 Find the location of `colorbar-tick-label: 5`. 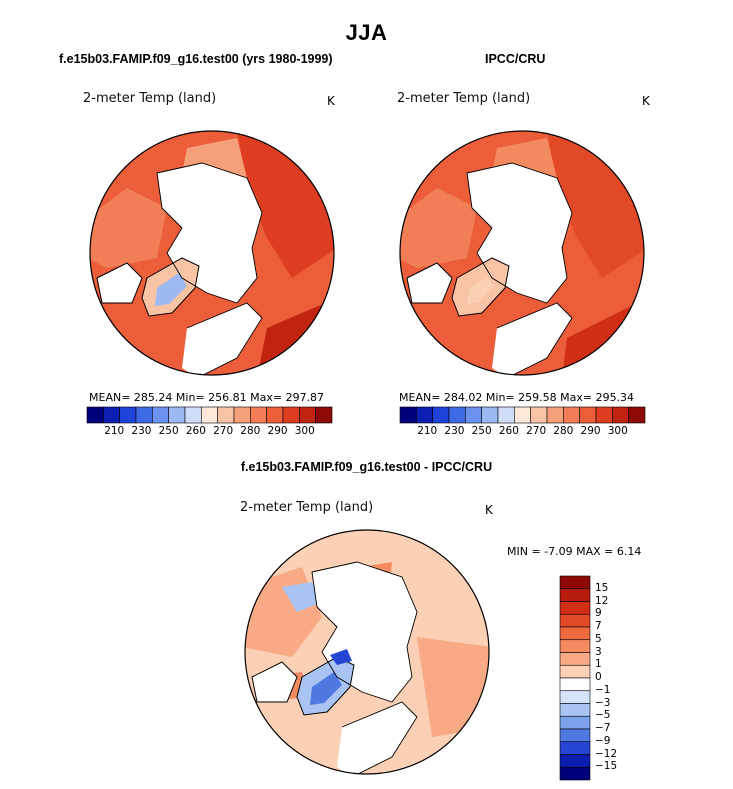

colorbar-tick-label: 5 is located at coordinates (598, 638).